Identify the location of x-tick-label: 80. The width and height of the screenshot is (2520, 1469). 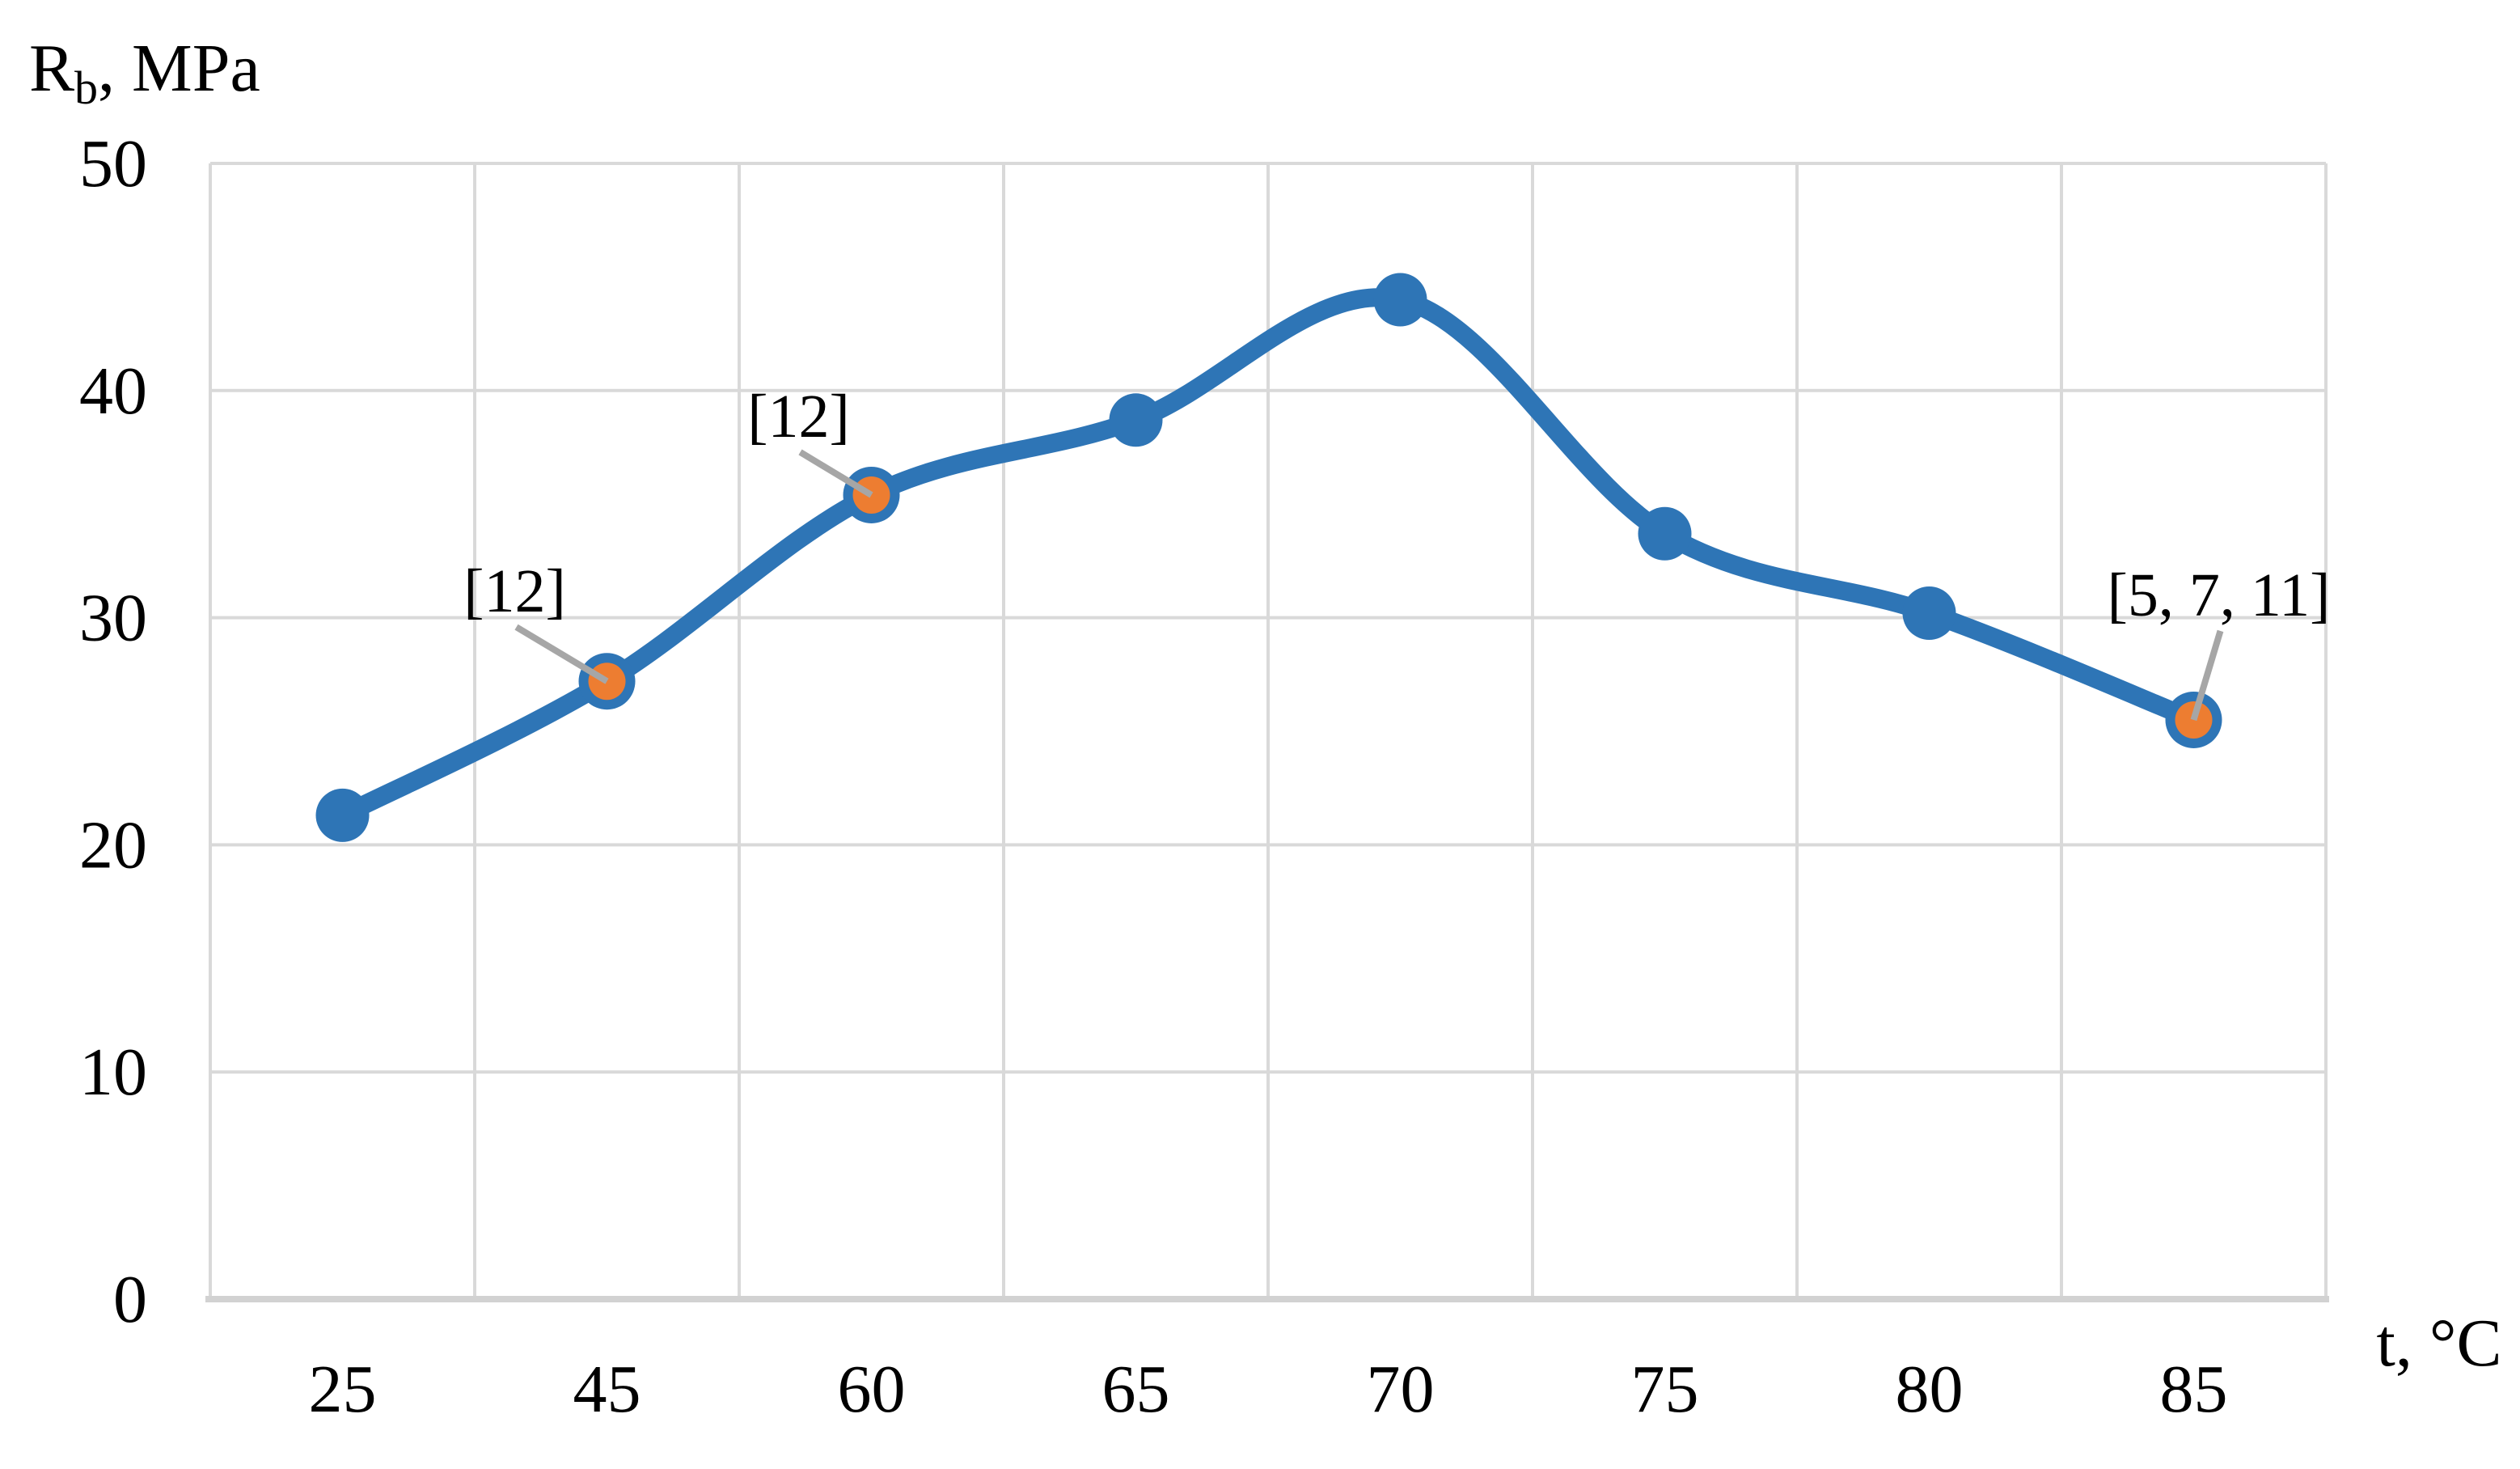
(1930, 1389).